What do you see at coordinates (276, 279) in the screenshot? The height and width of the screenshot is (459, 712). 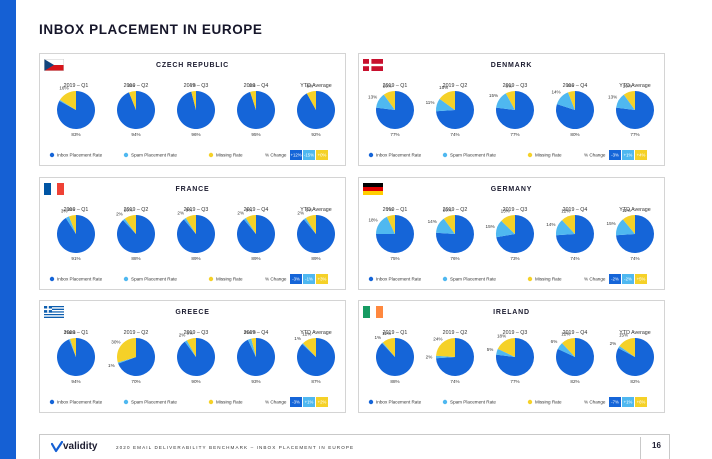 I see `legend-label-change: % Change` at bounding box center [276, 279].